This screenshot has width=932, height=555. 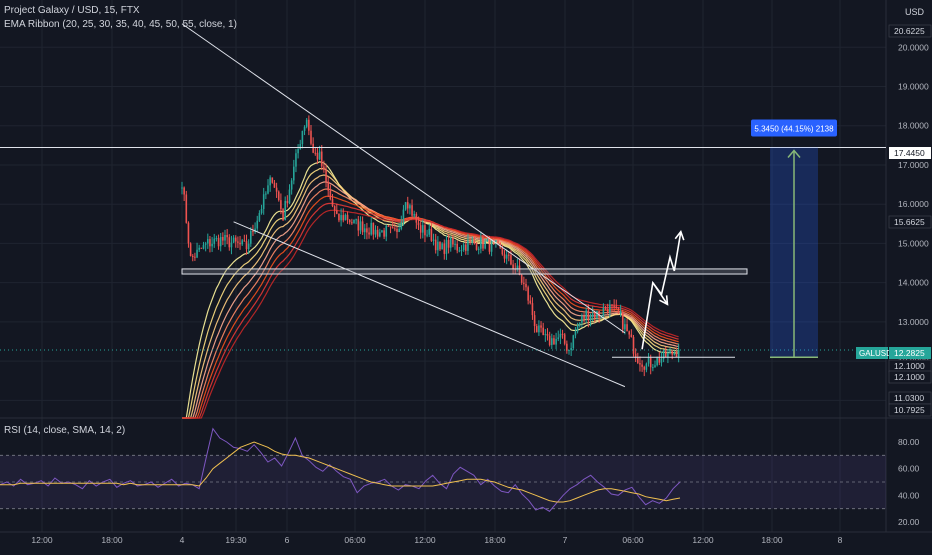 I want to click on price-label: 20.6225, so click(x=909, y=31).